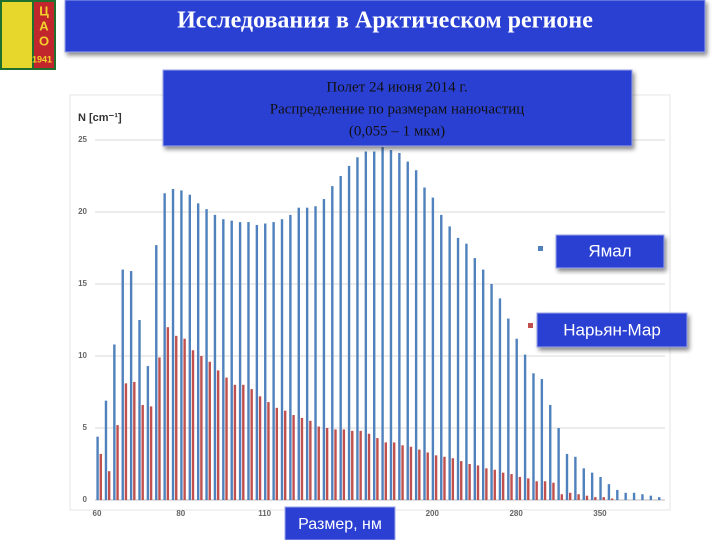 The height and width of the screenshot is (545, 720). I want to click on x-tick-label: 60, so click(97, 513).